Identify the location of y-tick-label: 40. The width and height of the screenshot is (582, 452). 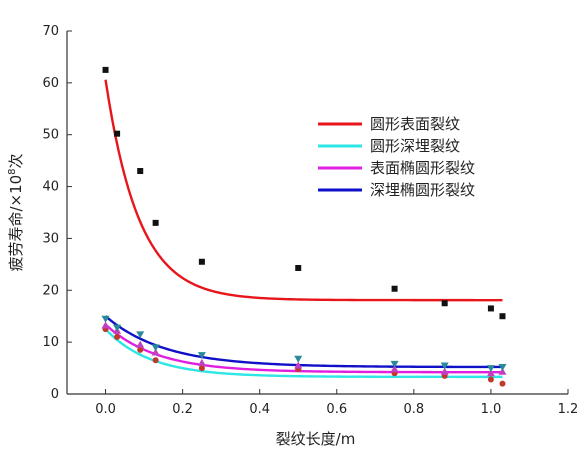
(50, 187).